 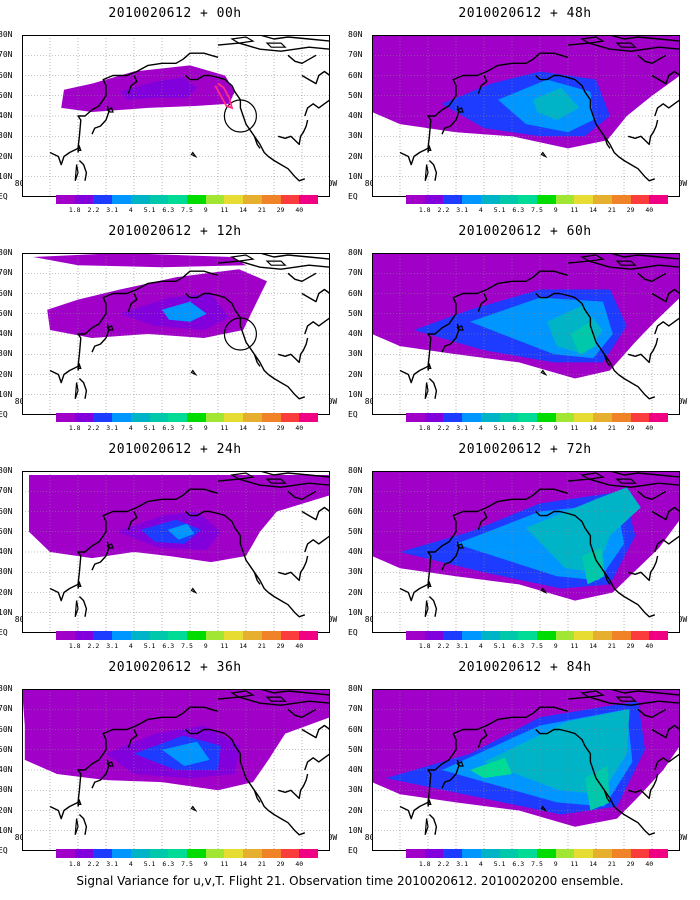 I want to click on latitude-label: 70N, so click(x=6, y=273).